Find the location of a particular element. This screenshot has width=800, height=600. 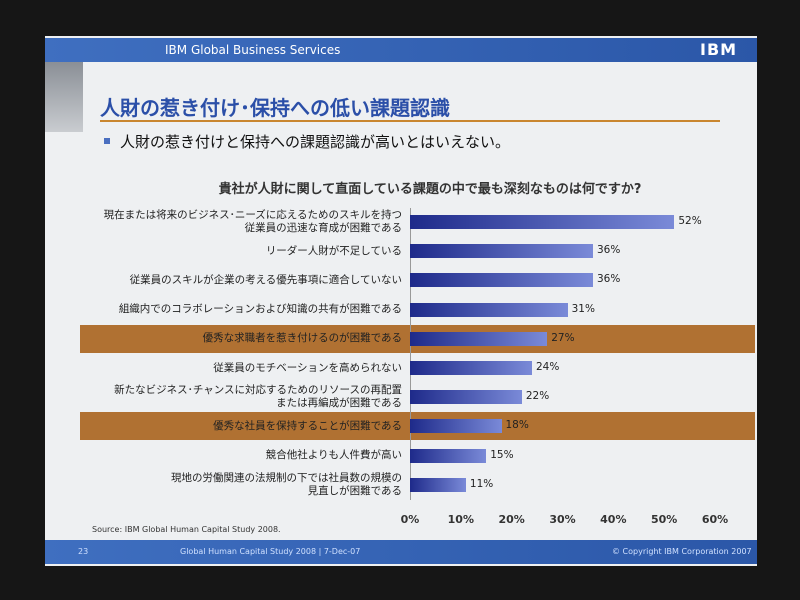

x-tick-label: 10% is located at coordinates (460, 519).